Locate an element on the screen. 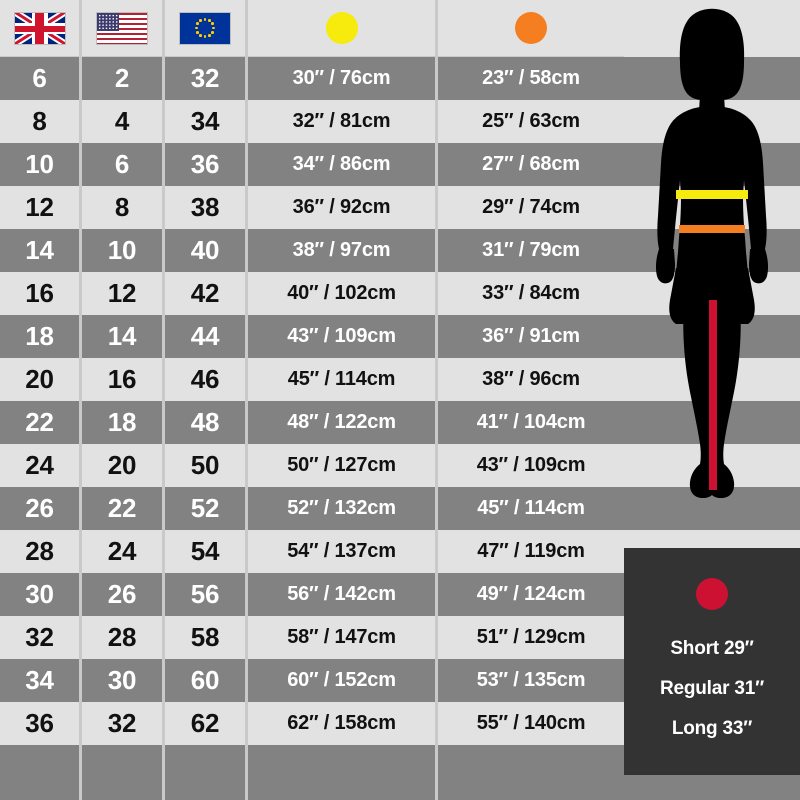  size-cell-bust: 36″ / 92cm is located at coordinates (343, 207).